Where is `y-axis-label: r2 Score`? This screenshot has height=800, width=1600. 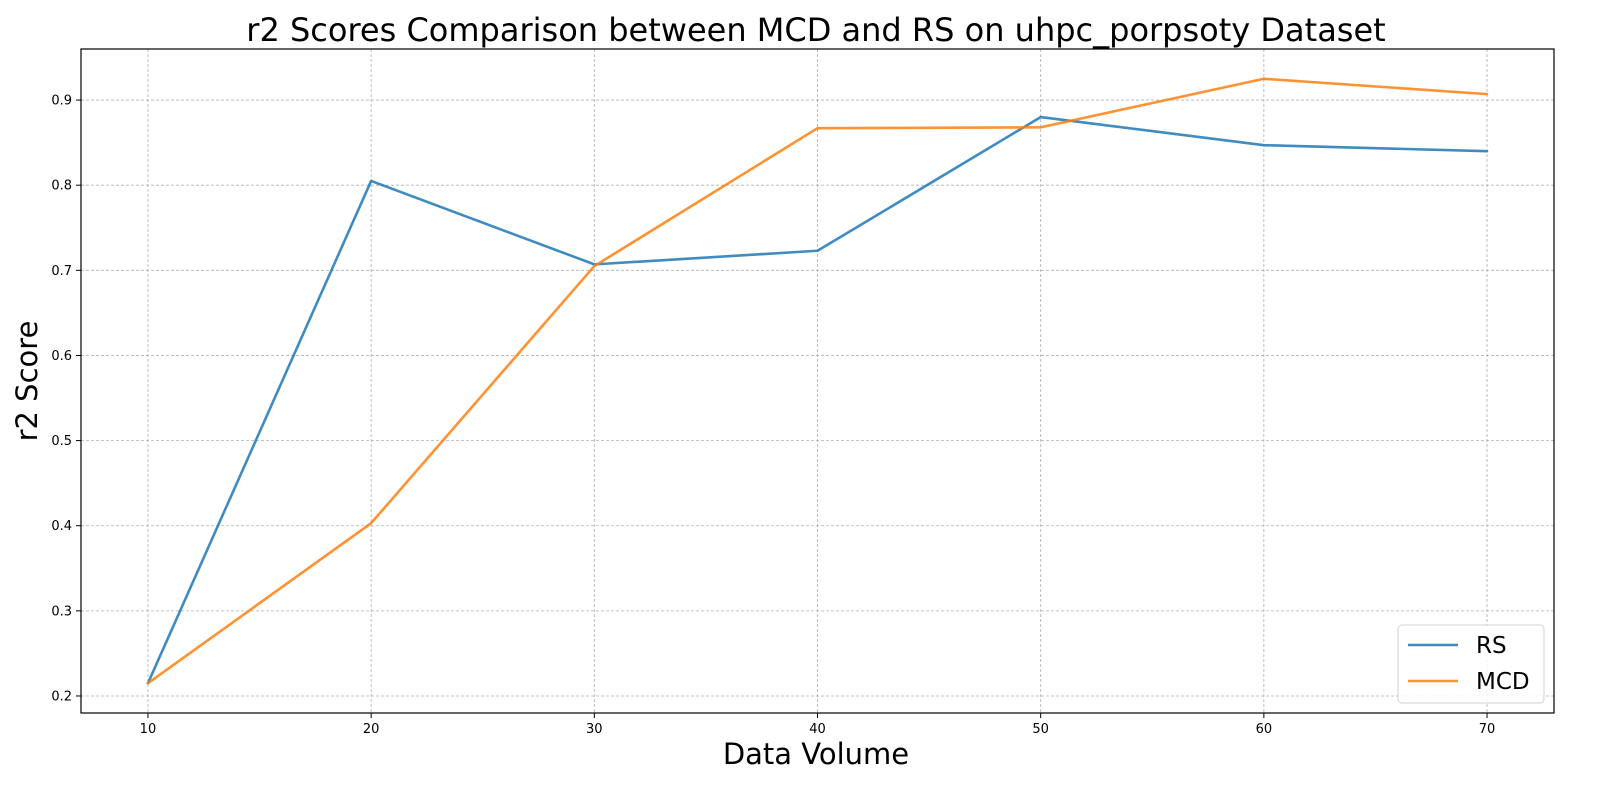
y-axis-label: r2 Score is located at coordinates (27, 381).